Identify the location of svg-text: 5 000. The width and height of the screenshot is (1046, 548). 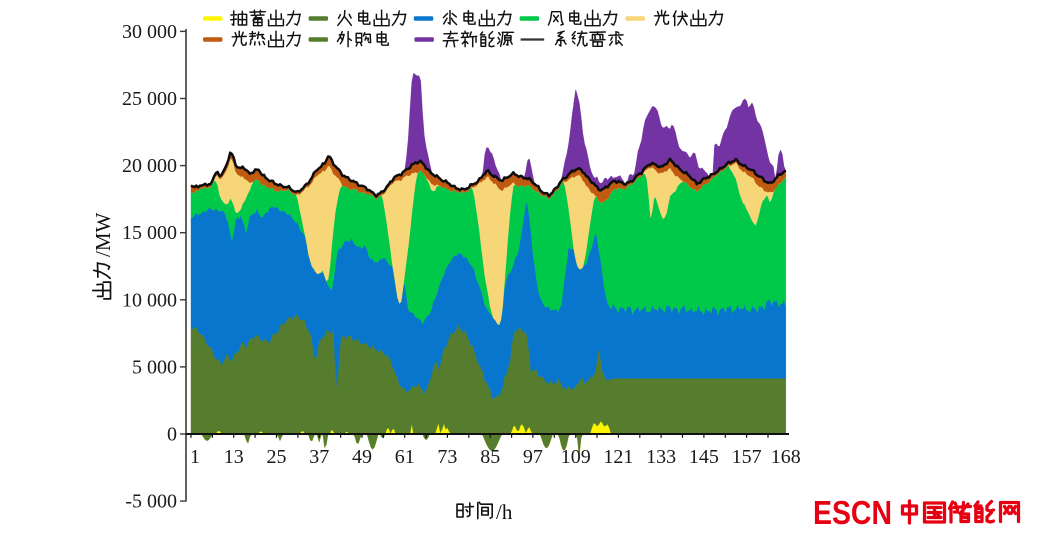
(154, 367).